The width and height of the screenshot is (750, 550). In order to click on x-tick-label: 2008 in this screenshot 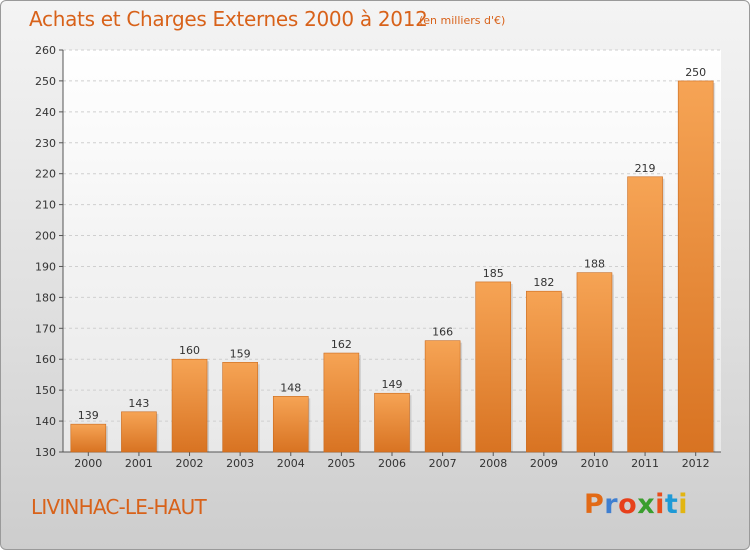, I will do `click(493, 463)`.